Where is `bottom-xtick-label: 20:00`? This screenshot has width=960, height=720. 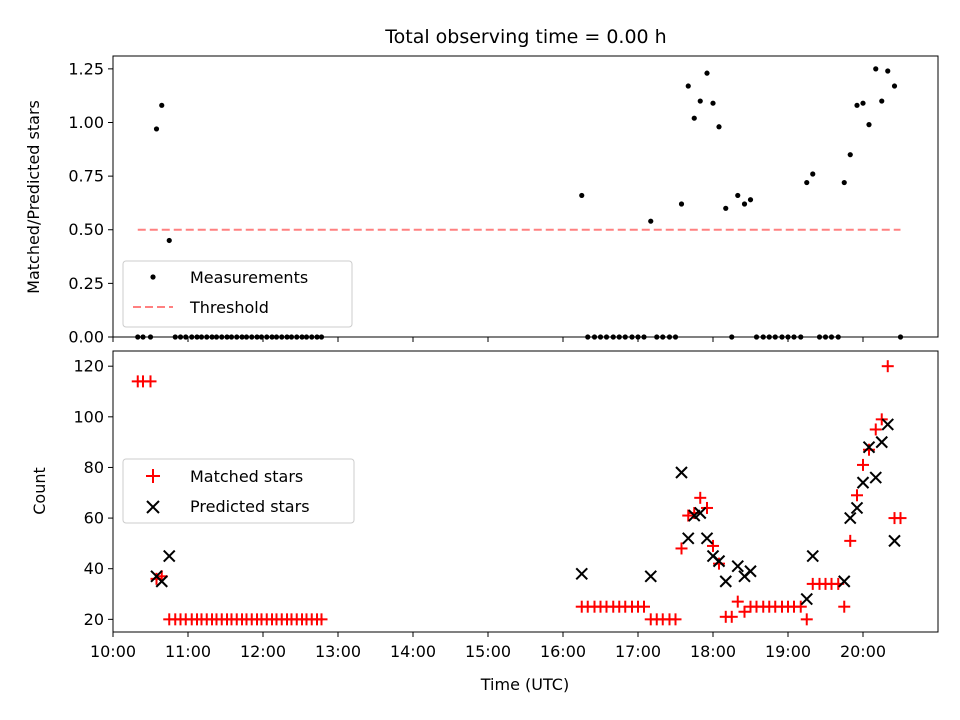
bottom-xtick-label: 20:00 is located at coordinates (863, 651).